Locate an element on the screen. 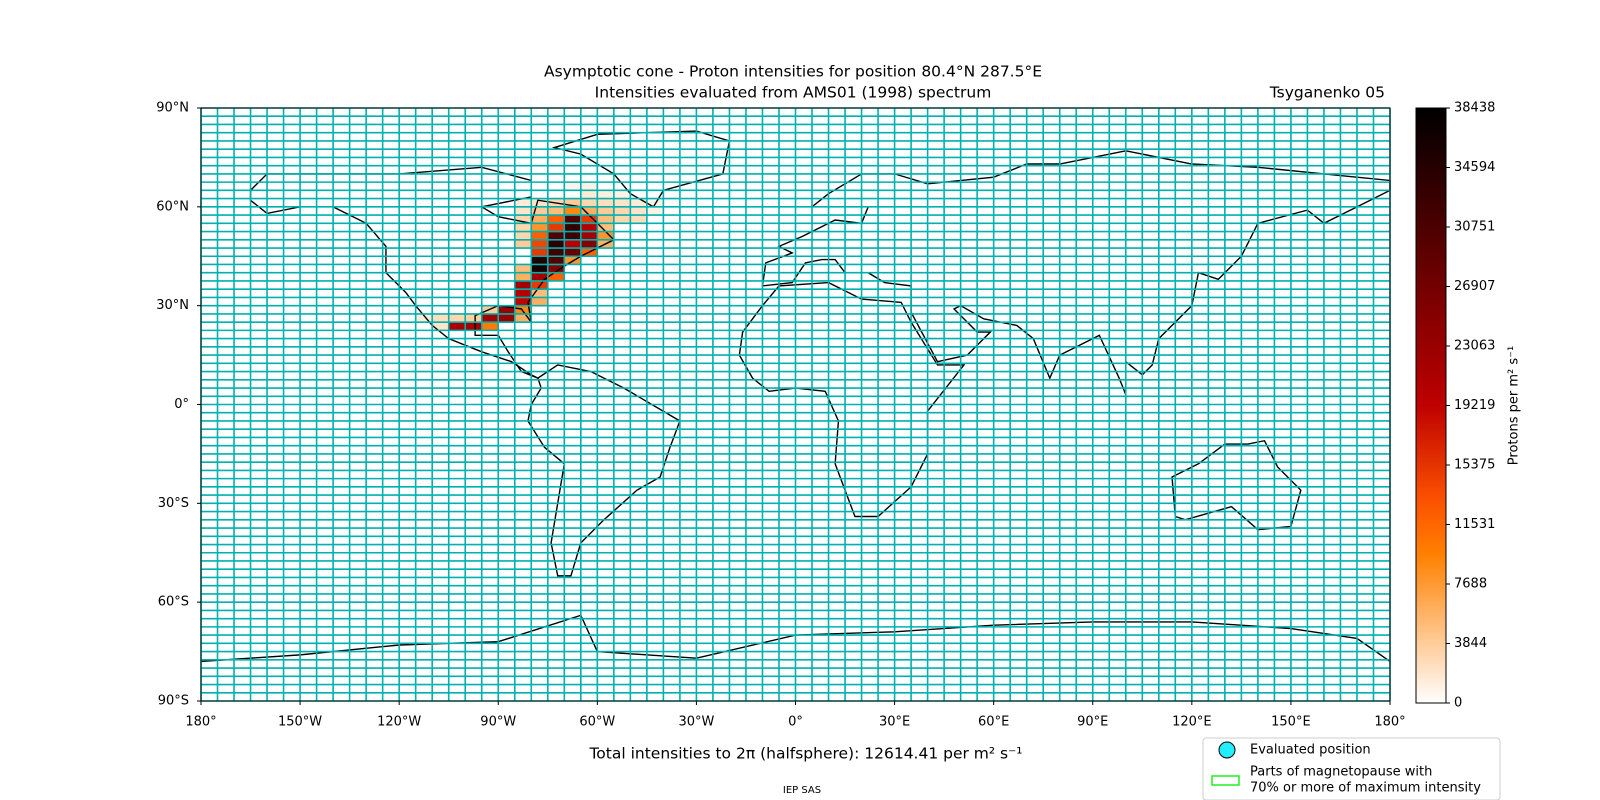 The image size is (1600, 800). y-tick-label: 90°S is located at coordinates (173, 701).